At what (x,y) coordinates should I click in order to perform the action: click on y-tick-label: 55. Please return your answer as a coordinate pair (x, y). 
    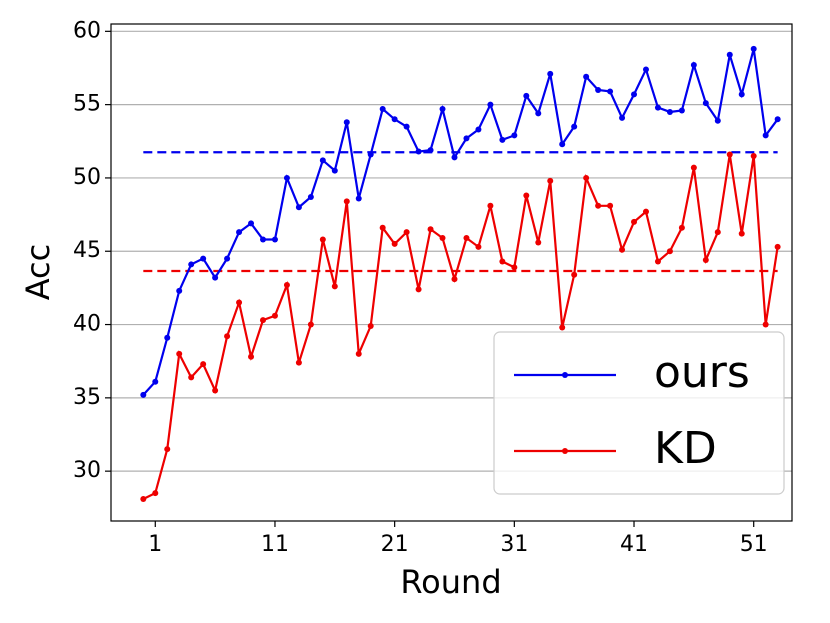
    Looking at the image, I should click on (87, 104).